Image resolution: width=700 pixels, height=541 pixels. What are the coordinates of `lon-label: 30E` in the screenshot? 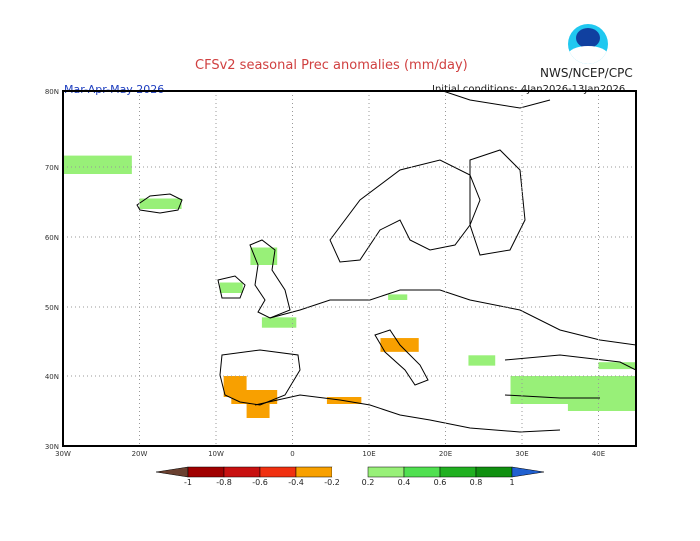 It's located at (521, 454).